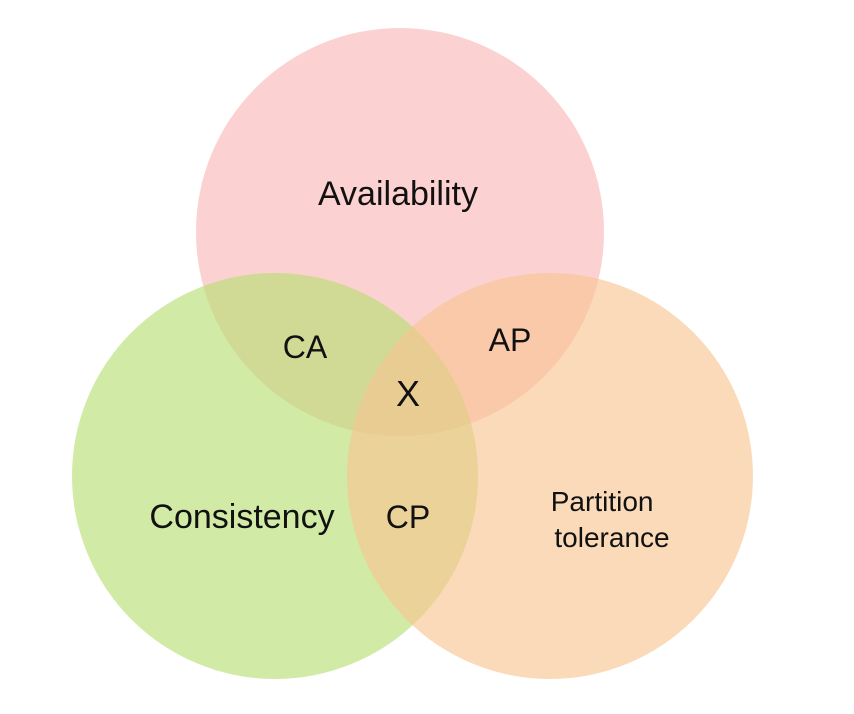 This screenshot has width=854, height=714. What do you see at coordinates (408, 393) in the screenshot?
I see `center-x-mark: X` at bounding box center [408, 393].